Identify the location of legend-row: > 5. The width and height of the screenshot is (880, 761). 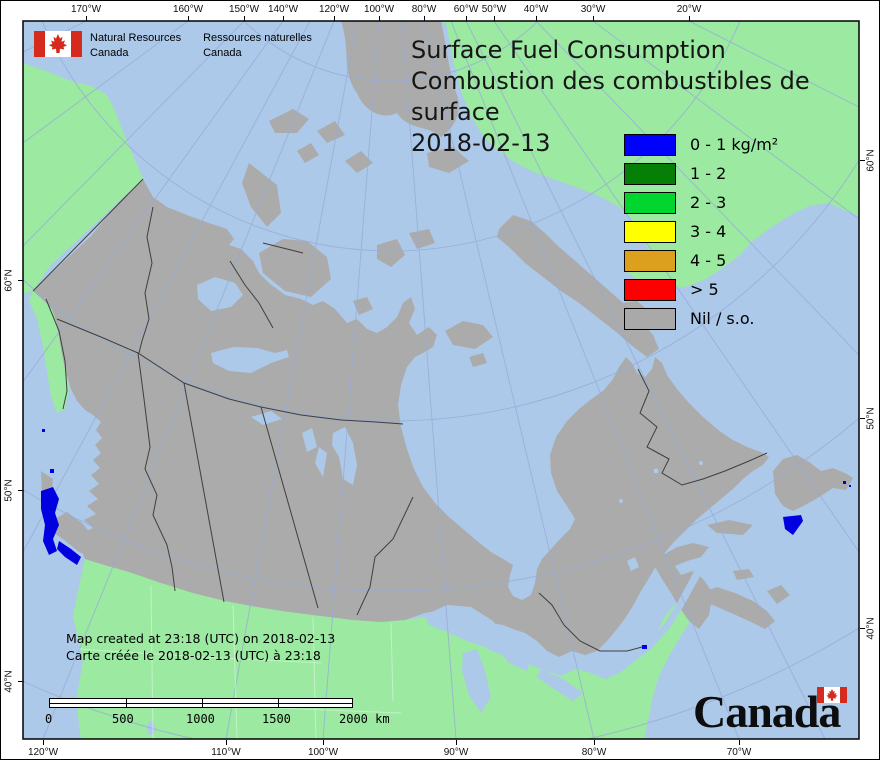
(701, 289).